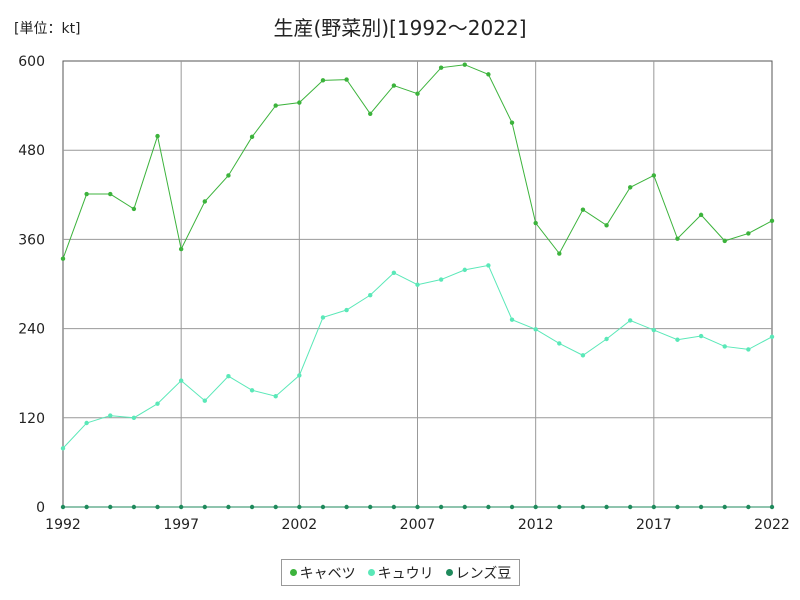 This screenshot has height=600, width=800. I want to click on legend-label: キャベツ, so click(327, 573).